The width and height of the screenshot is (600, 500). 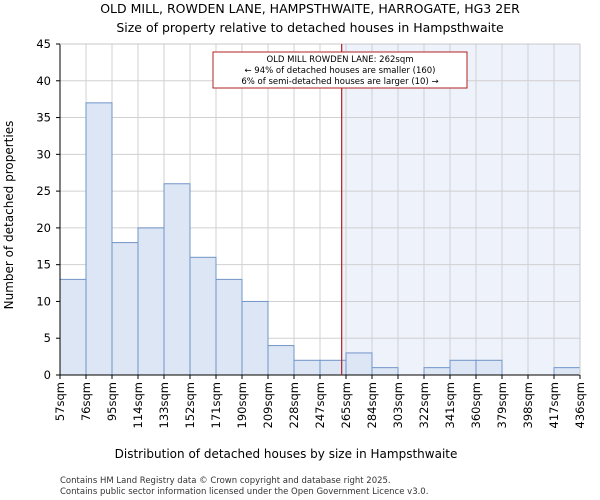 What do you see at coordinates (567, 371) in the screenshot?
I see `bar-417sqm` at bounding box center [567, 371].